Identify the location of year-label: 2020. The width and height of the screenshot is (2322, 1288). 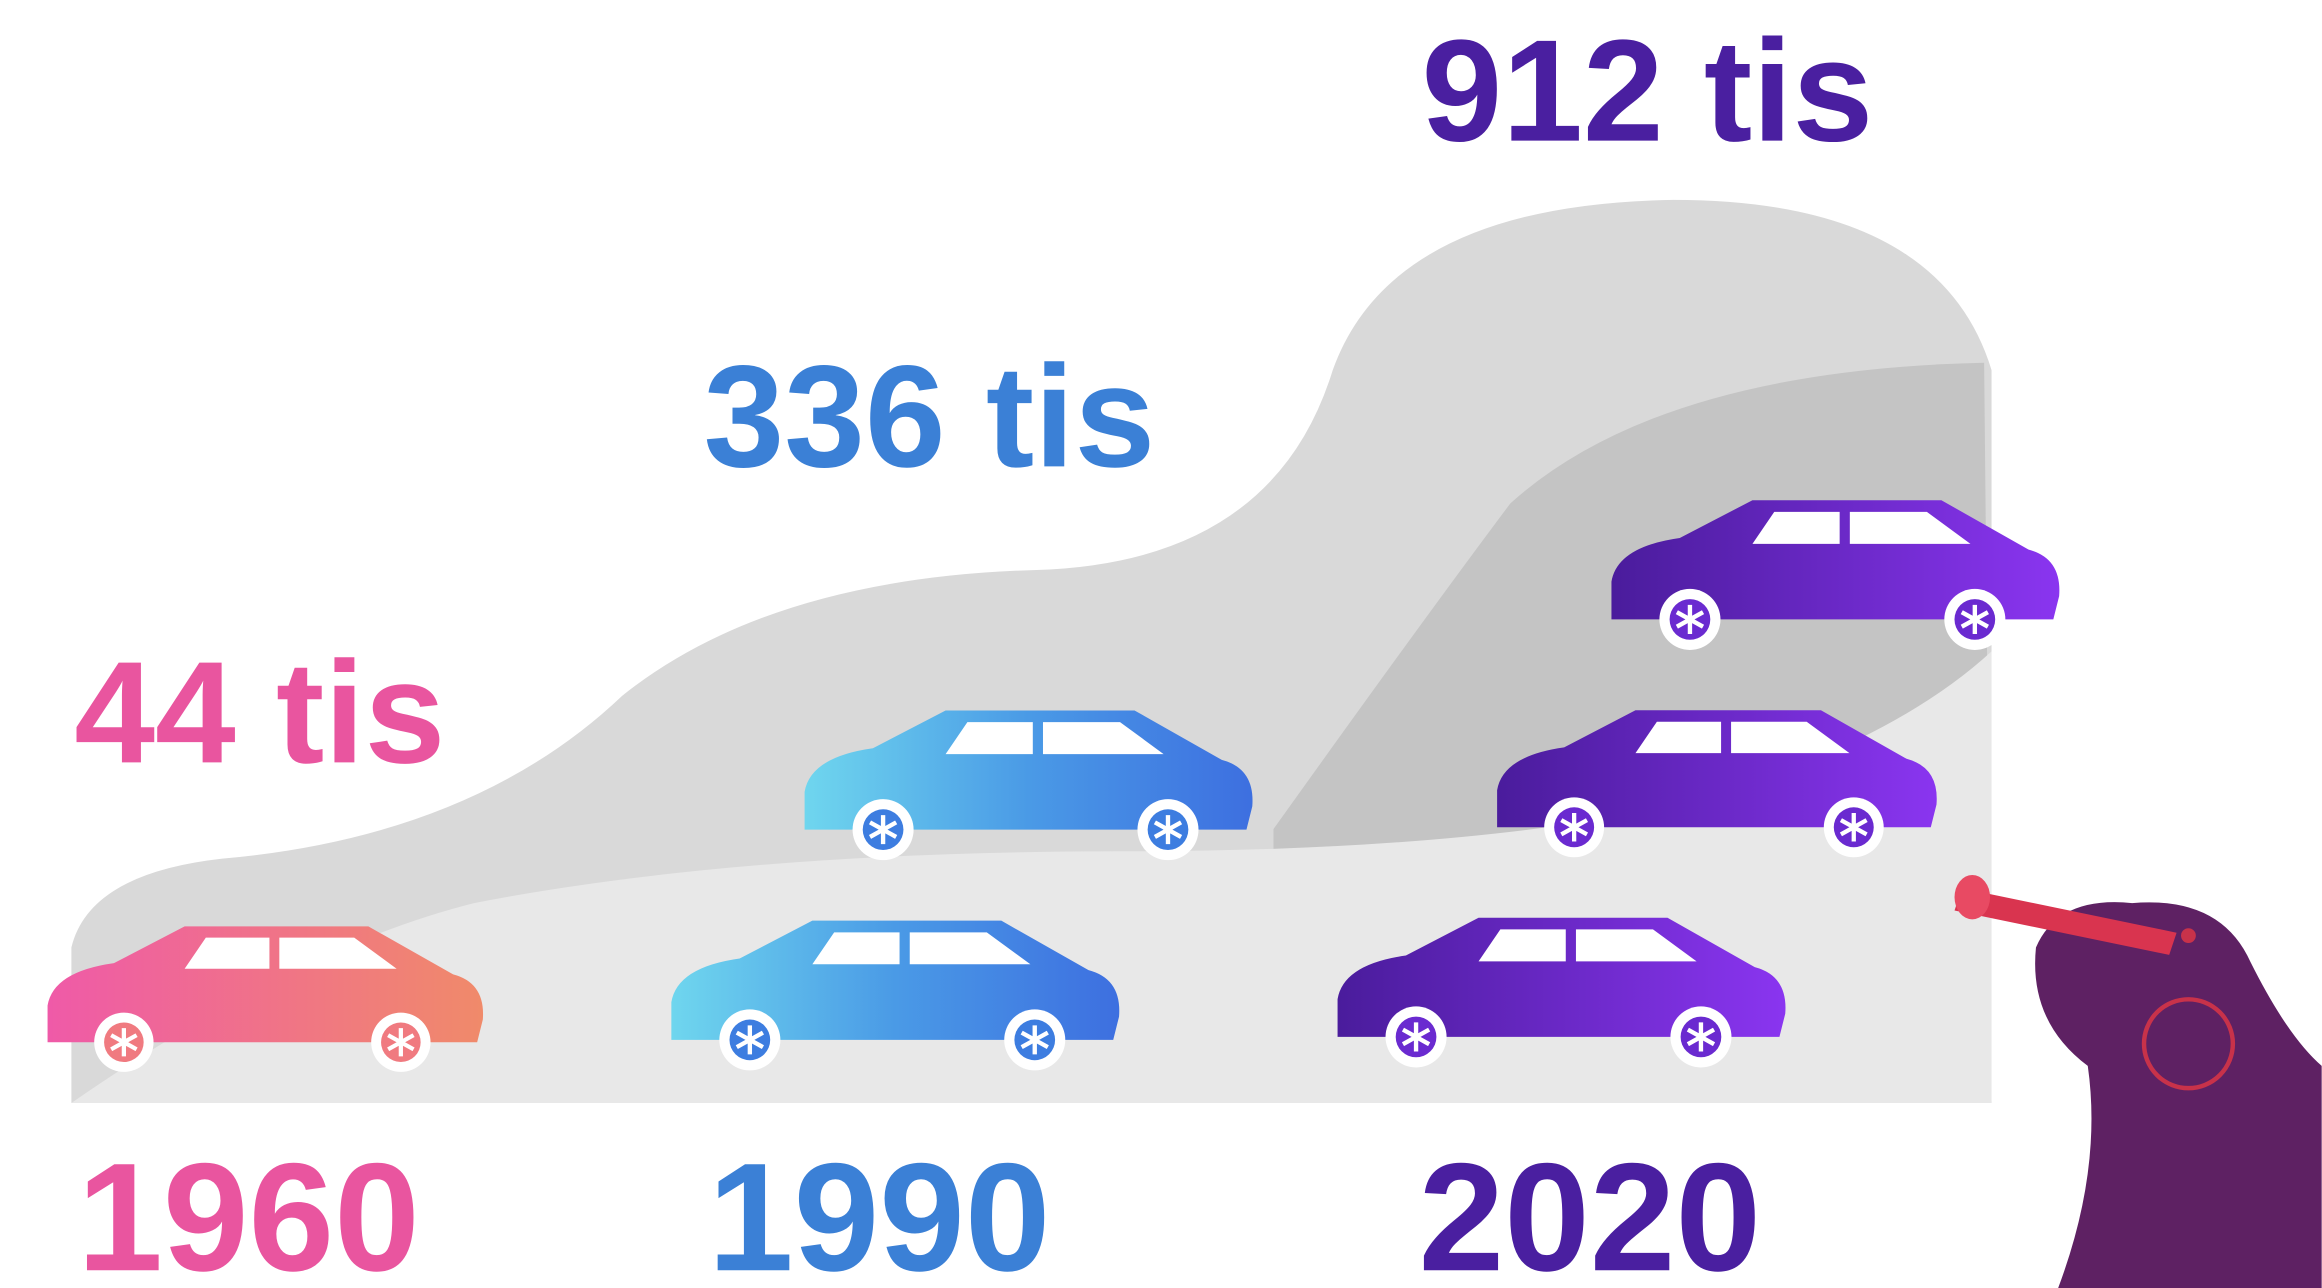
(1590, 1209).